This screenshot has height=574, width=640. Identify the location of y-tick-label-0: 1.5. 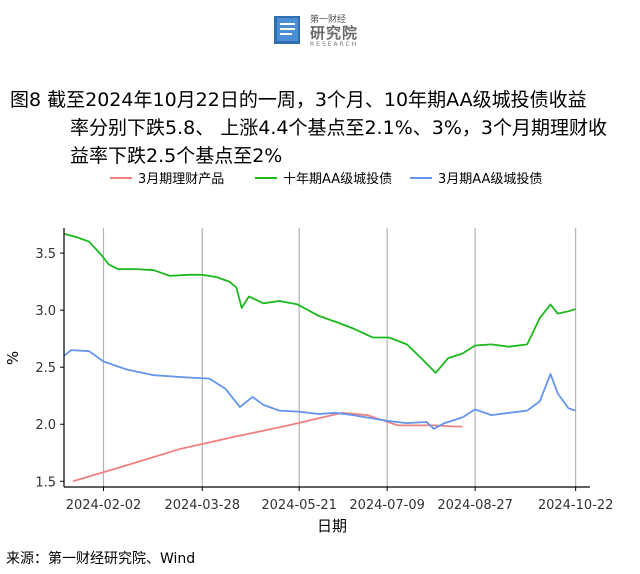
(45, 482).